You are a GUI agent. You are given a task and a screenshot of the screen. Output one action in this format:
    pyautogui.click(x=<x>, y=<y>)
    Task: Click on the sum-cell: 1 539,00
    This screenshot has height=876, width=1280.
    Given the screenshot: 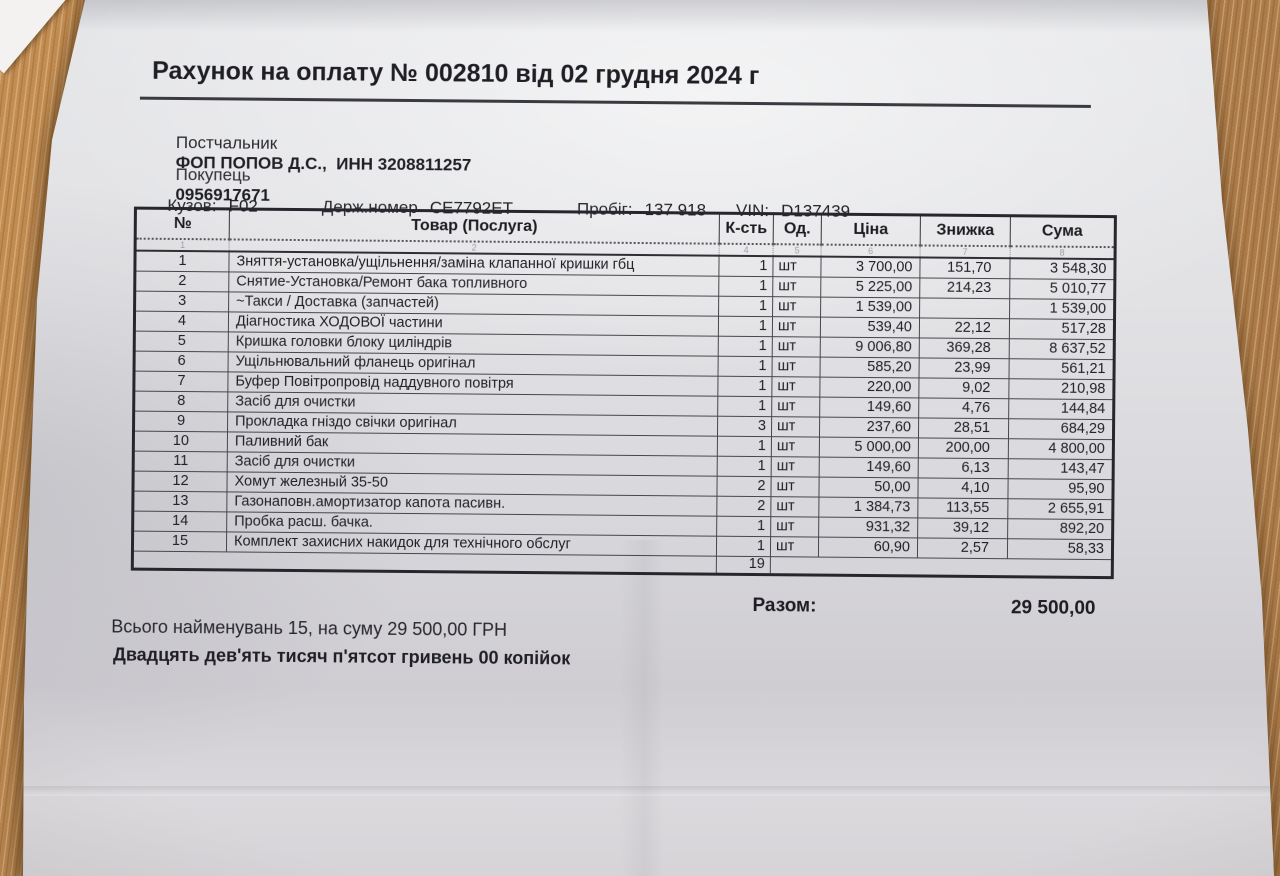 What is the action you would take?
    pyautogui.click(x=1062, y=309)
    